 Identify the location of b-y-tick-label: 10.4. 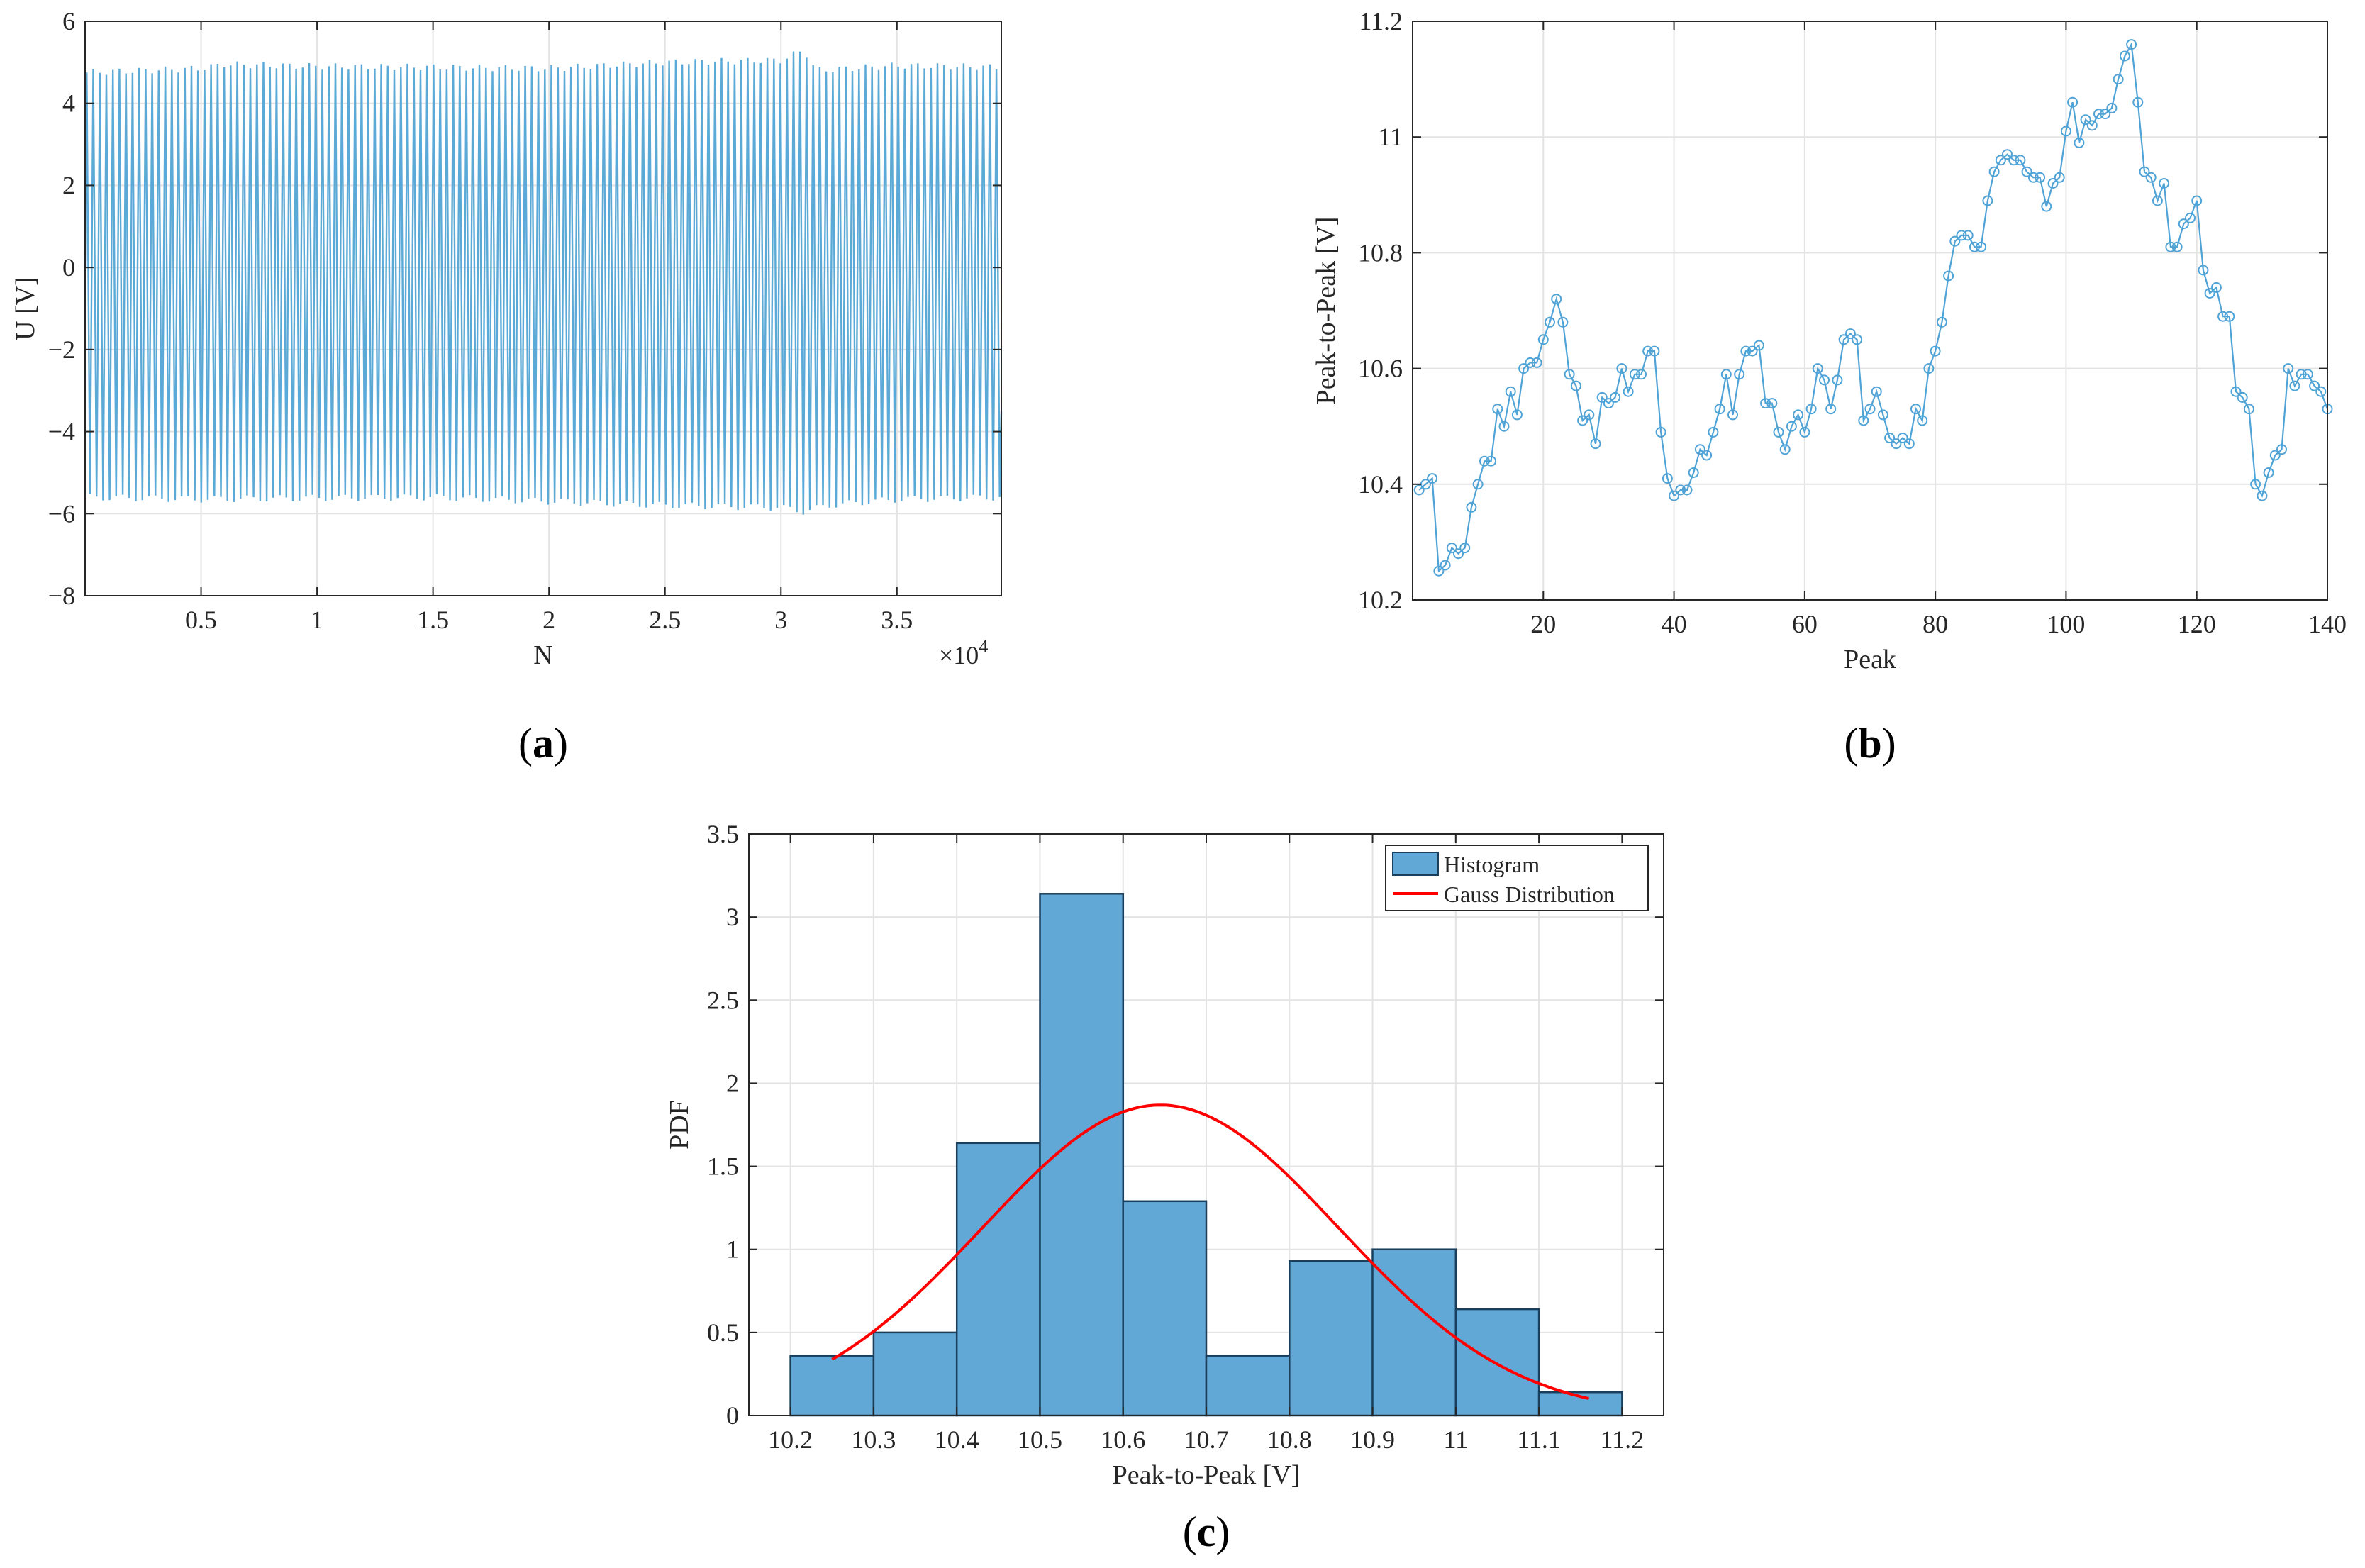
(1380, 484).